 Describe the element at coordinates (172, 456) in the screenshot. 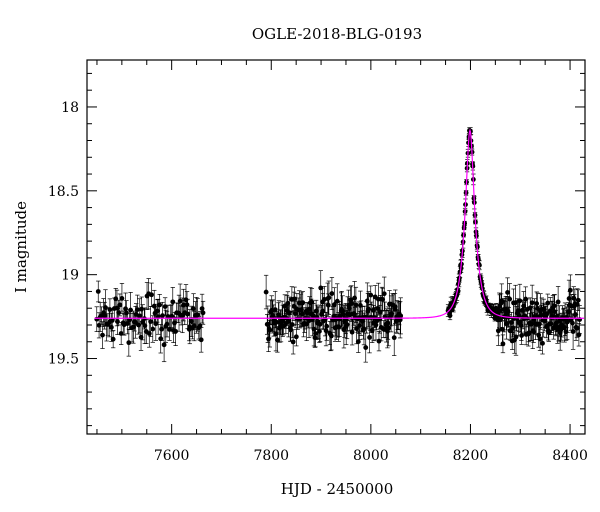

I see `x-tick-label: 7600` at that location.